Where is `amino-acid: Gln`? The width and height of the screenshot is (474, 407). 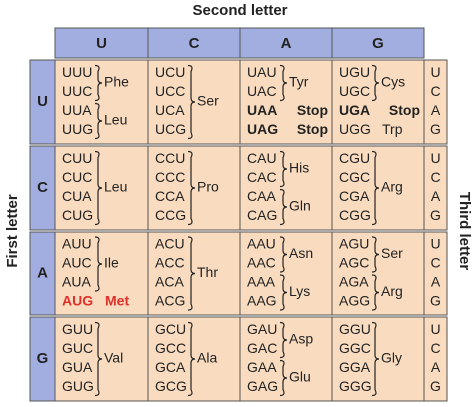
amino-acid: Gln is located at coordinates (300, 206).